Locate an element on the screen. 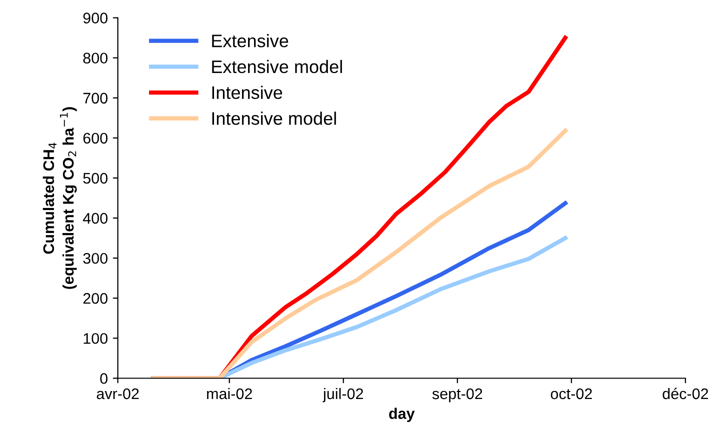 This screenshot has height=445, width=714. y-tick-label: 700 is located at coordinates (95, 98).